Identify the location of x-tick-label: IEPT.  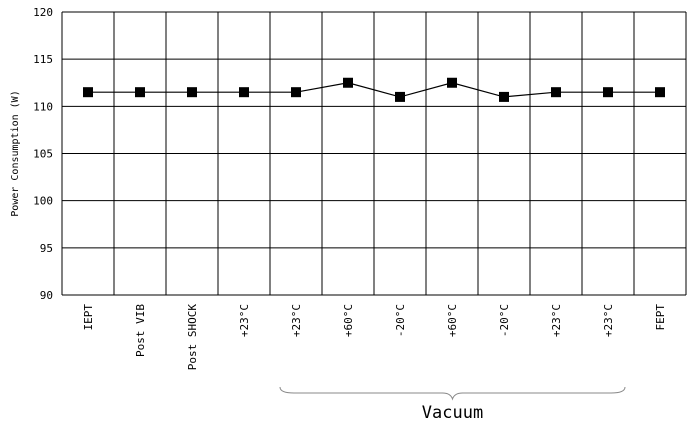
(88, 317).